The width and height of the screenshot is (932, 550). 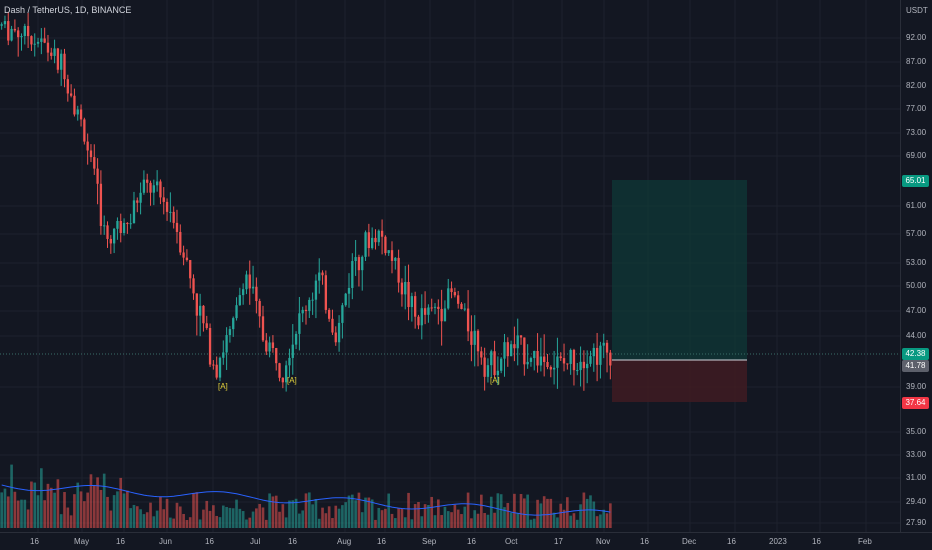 I want to click on price-tick-label: 69.00, so click(x=916, y=155).